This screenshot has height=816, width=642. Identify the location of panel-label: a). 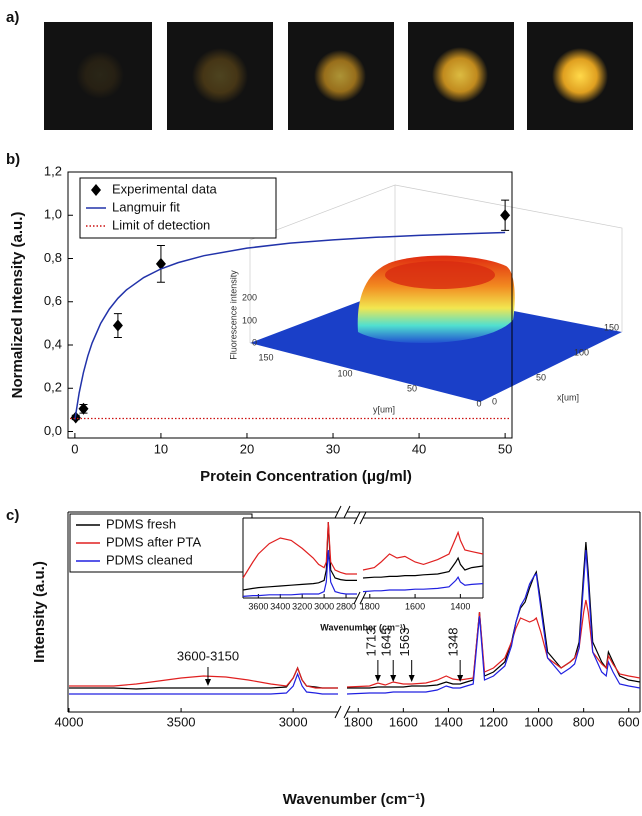
(12, 17).